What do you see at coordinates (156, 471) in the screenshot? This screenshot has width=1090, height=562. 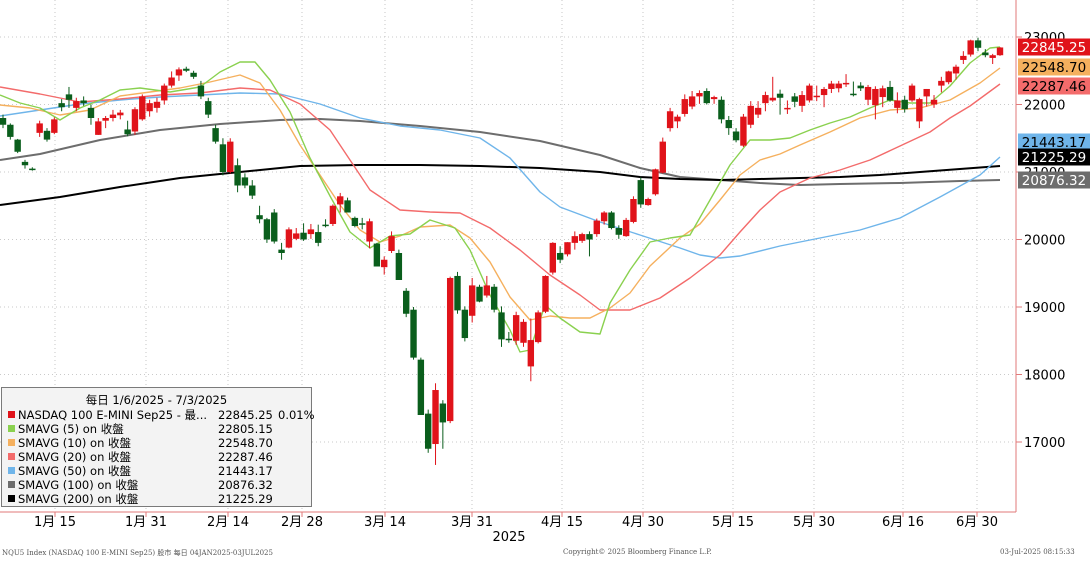 I see `legend-row: SMAVG (50) on 收盤 21443.17` at bounding box center [156, 471].